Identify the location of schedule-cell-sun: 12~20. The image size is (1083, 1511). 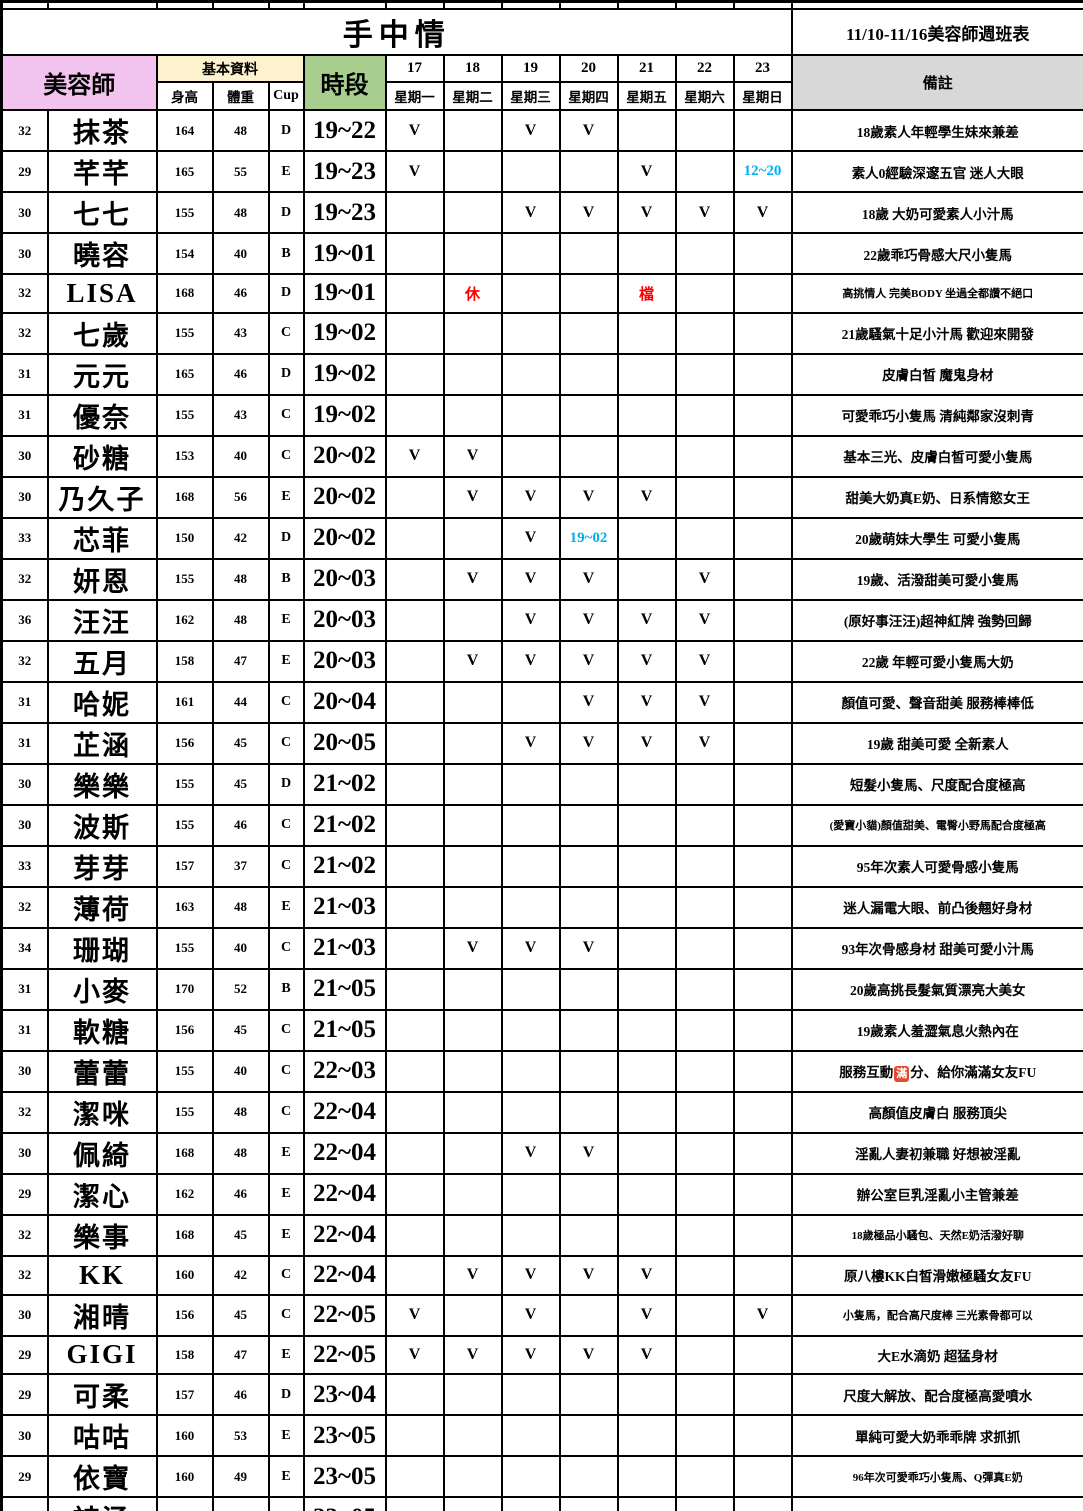
(762, 171).